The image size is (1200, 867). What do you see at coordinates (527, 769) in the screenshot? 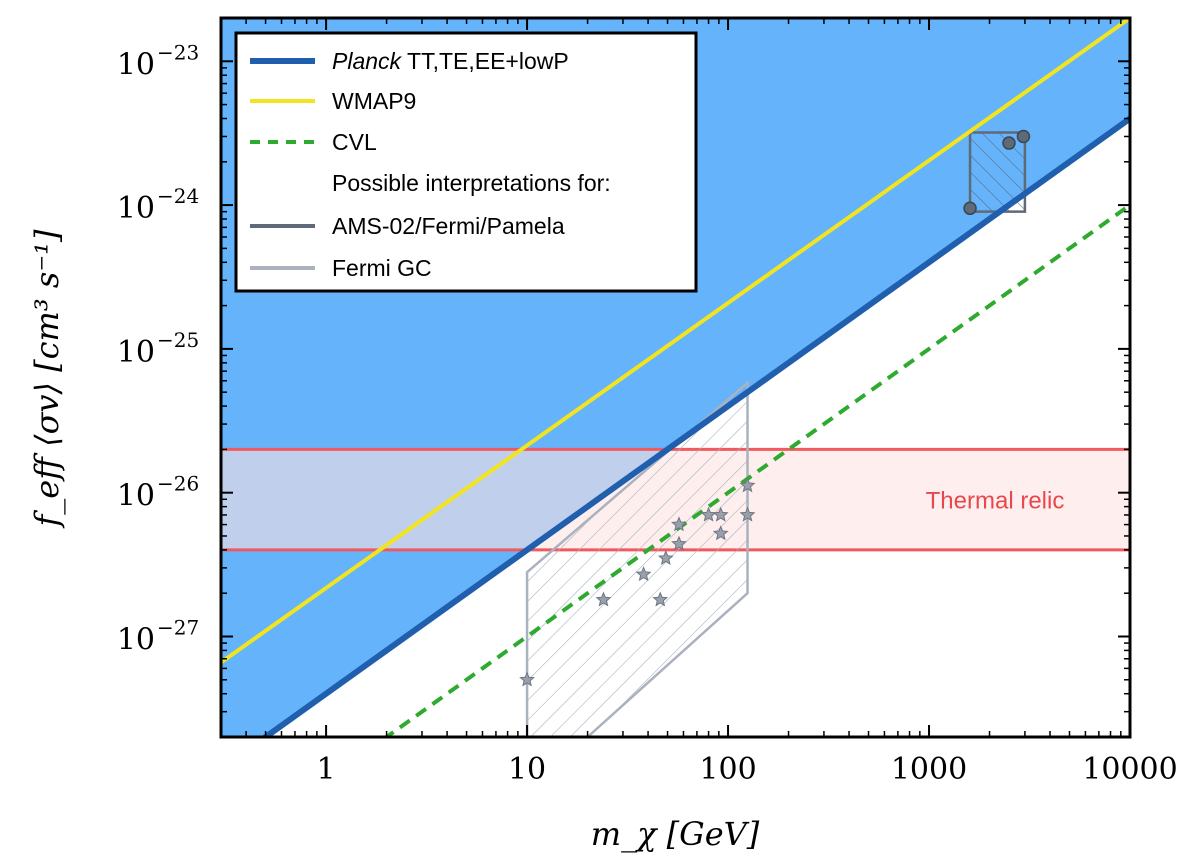
I see `x-tick-label-1: 10` at bounding box center [527, 769].